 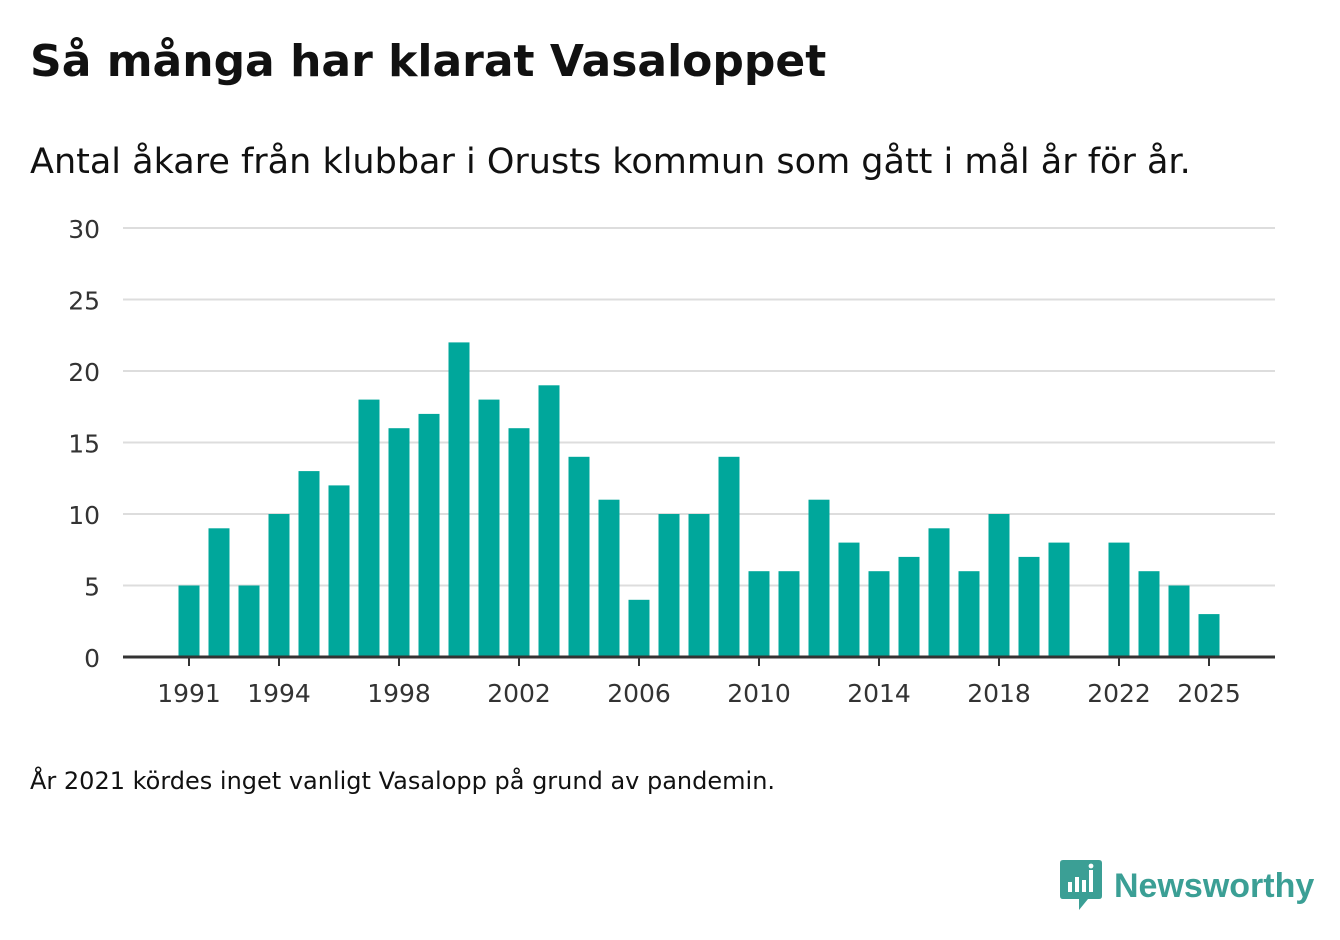 I want to click on bar-2002, so click(x=519, y=542).